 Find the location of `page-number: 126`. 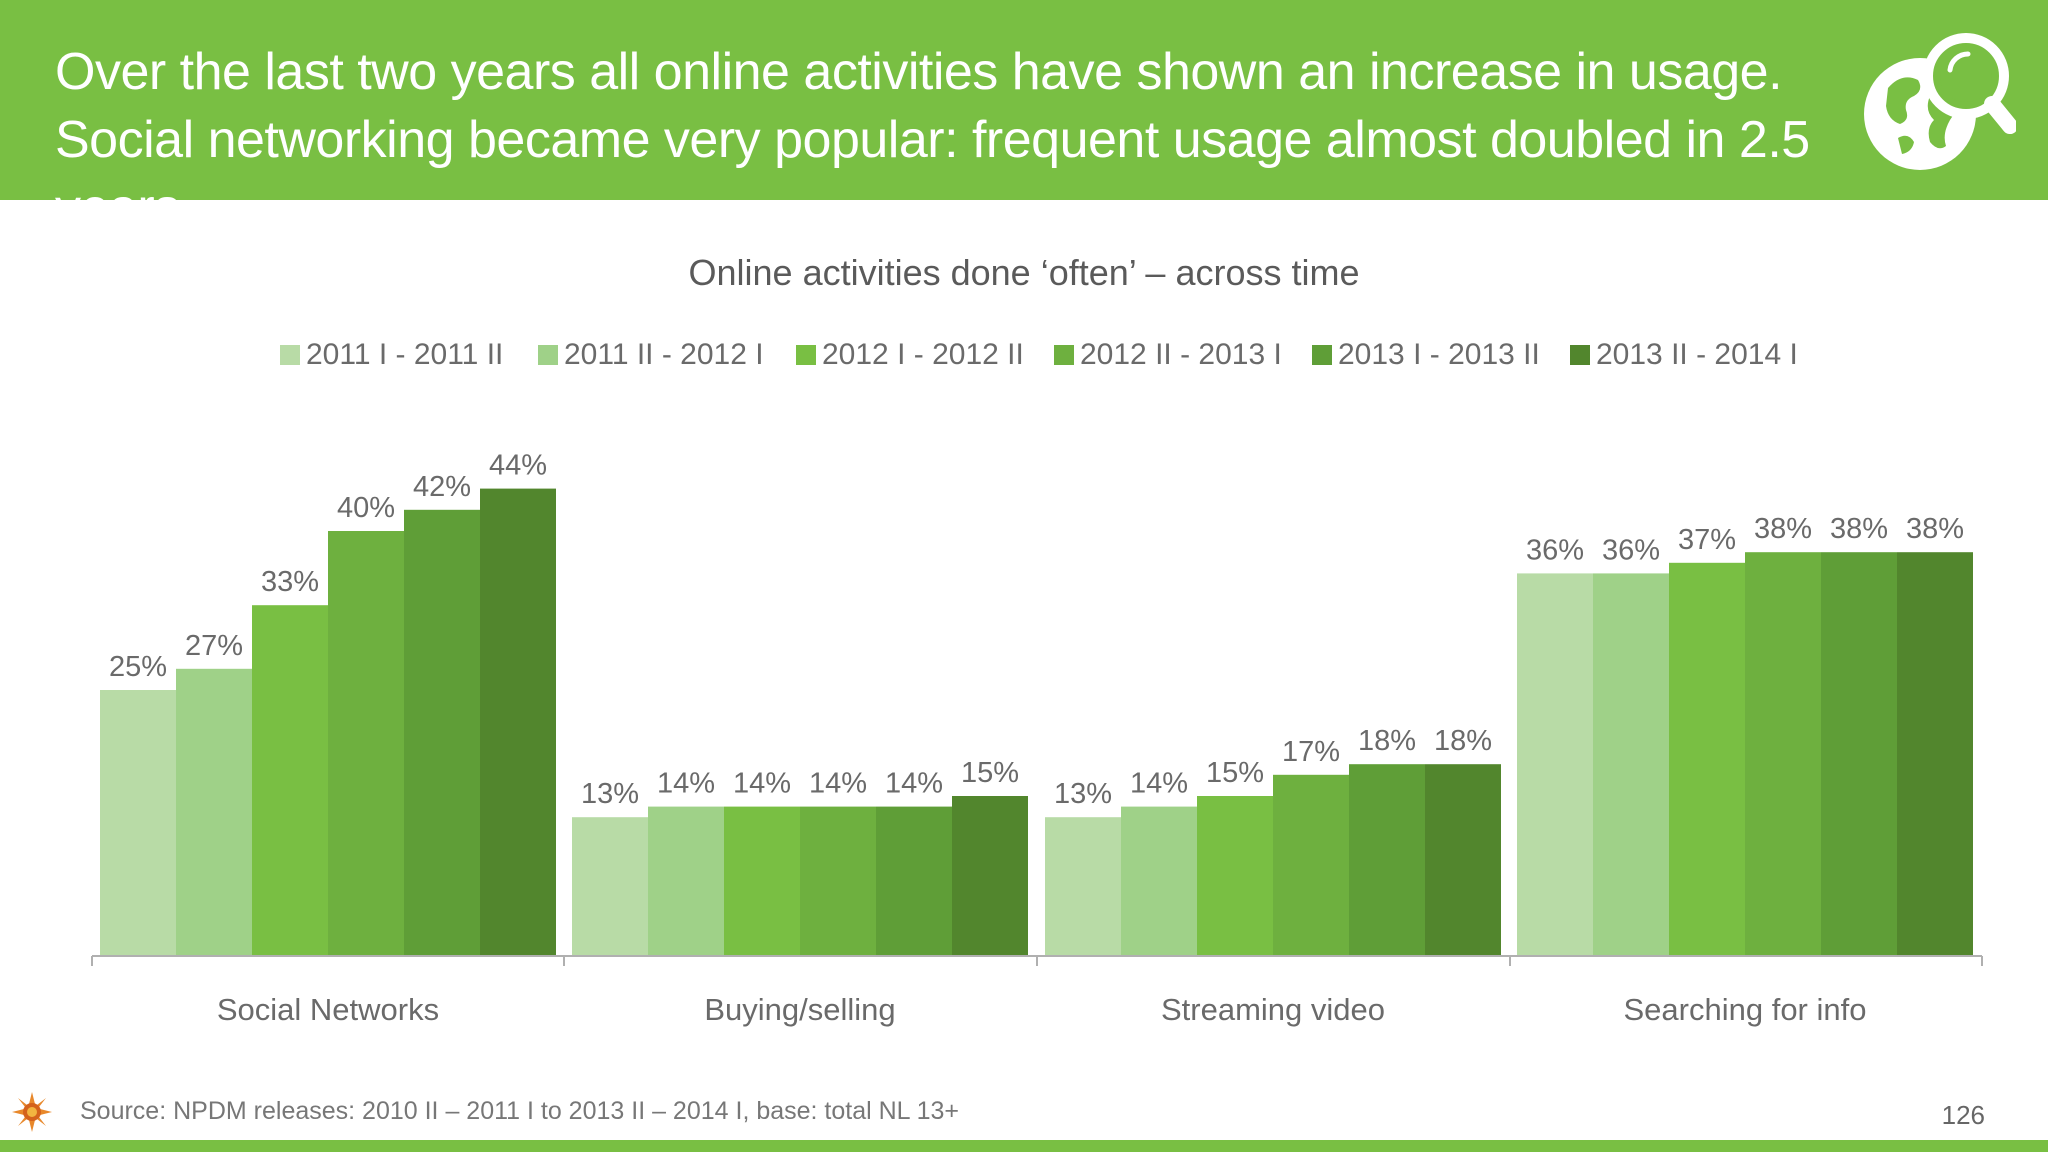

page-number: 126 is located at coordinates (1963, 1115).